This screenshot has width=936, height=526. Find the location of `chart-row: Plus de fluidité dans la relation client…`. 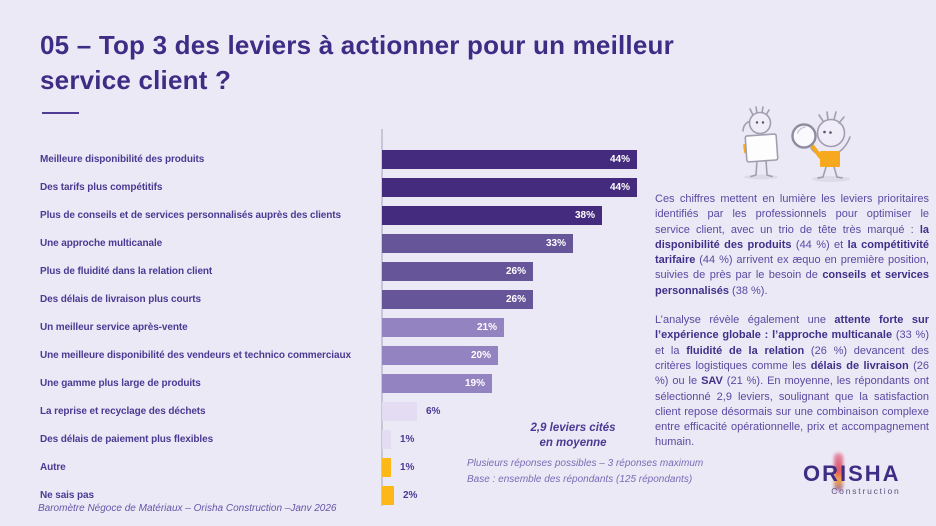

chart-row: Plus de fluidité dans la relation client… is located at coordinates (352, 271).